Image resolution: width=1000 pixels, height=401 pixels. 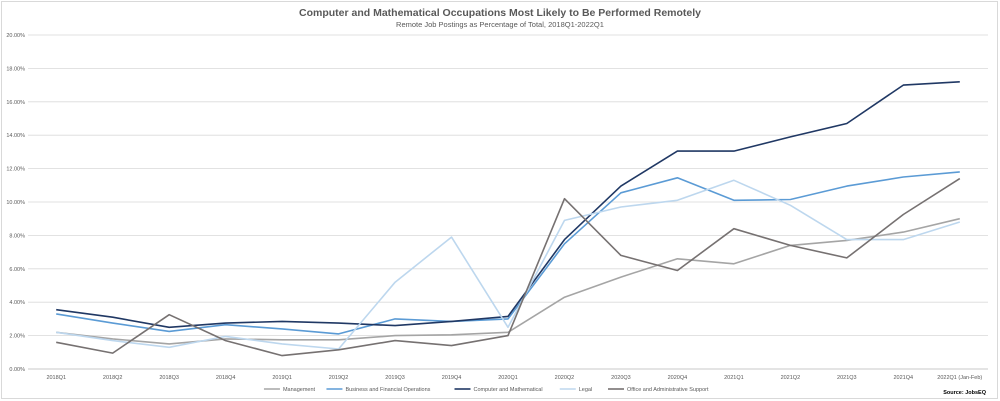 What do you see at coordinates (734, 378) in the screenshot?
I see `x-tick-label: 2021Q1` at bounding box center [734, 378].